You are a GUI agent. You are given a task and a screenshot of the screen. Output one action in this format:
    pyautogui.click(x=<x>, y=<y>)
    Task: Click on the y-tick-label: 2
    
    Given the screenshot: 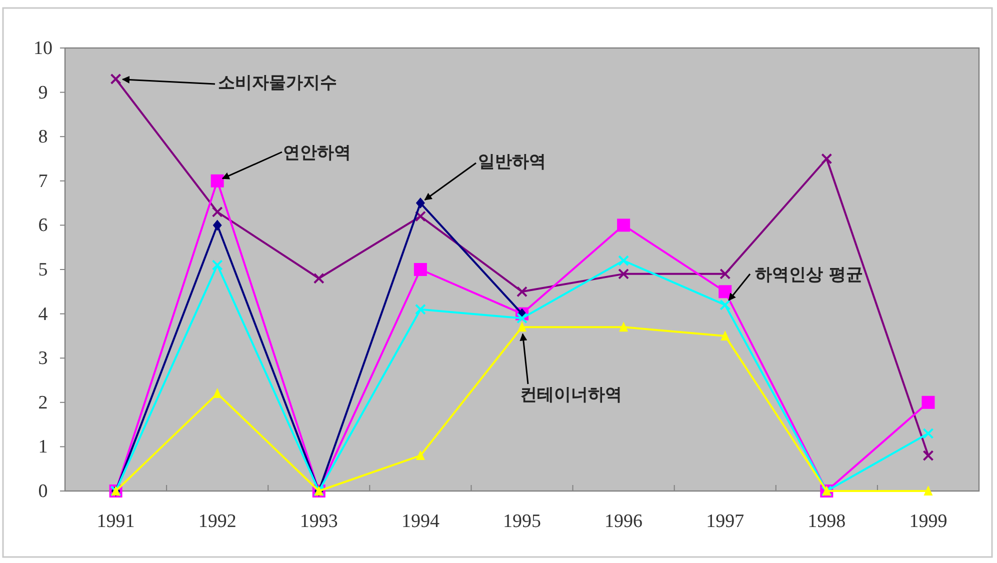 What is the action you would take?
    pyautogui.click(x=43, y=403)
    